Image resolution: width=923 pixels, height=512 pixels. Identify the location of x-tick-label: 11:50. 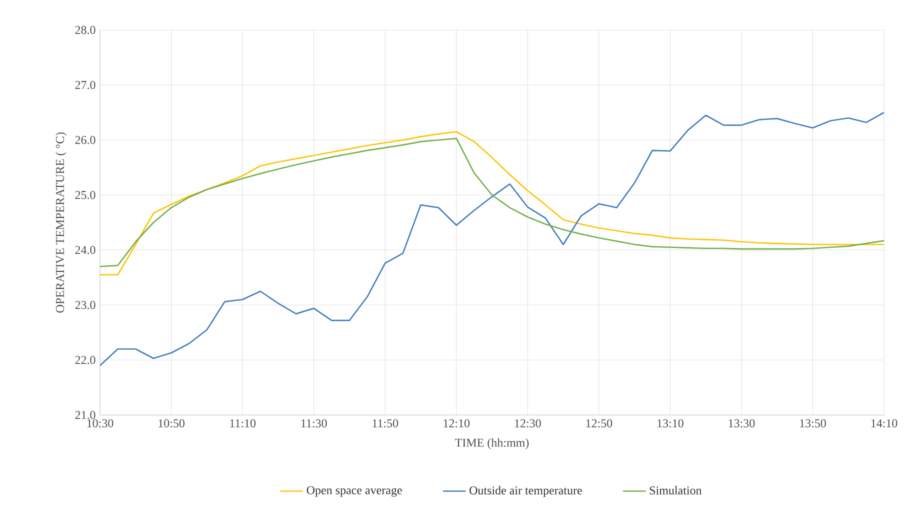
(385, 423).